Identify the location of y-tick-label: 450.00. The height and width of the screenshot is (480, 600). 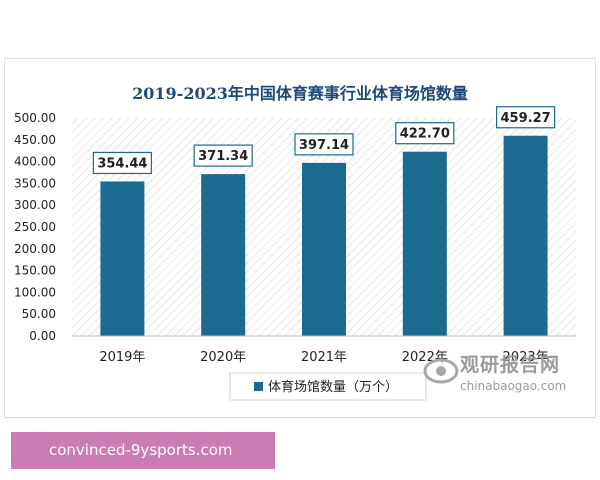
(35, 140).